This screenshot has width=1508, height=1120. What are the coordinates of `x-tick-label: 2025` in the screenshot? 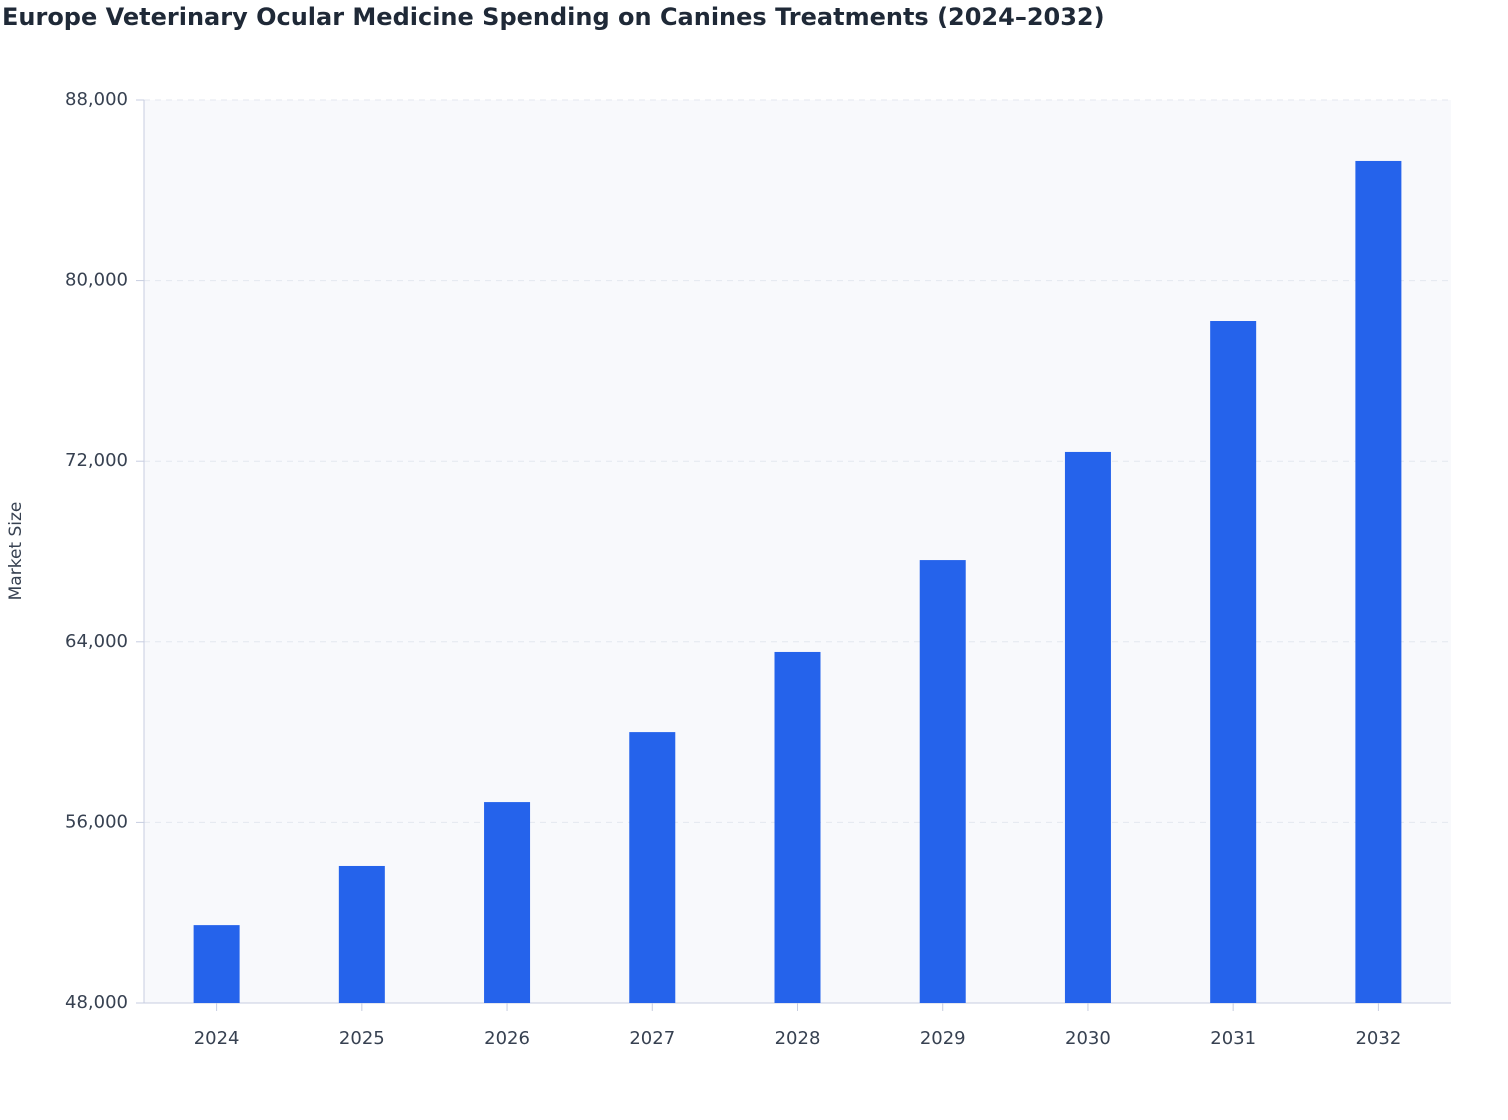 It's located at (362, 1038).